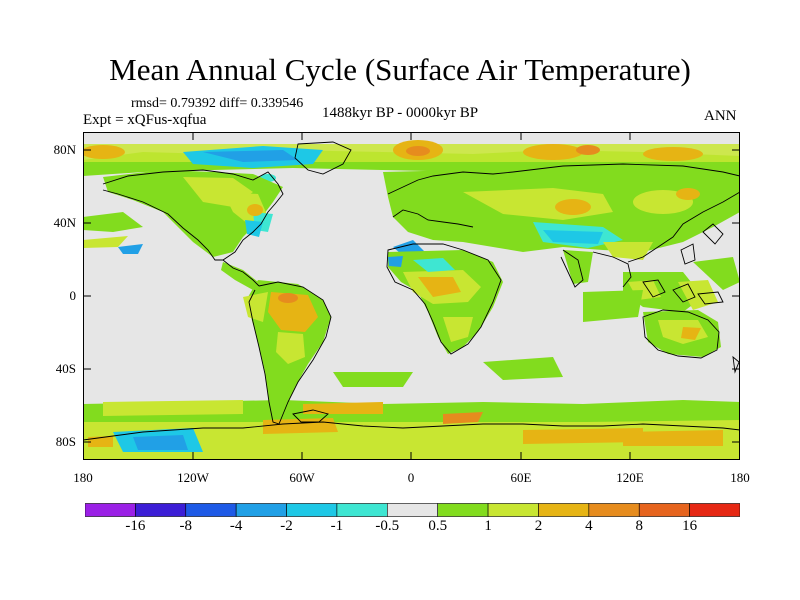  Describe the element at coordinates (630, 477) in the screenshot. I see `lon-label-120e: 120E` at that location.